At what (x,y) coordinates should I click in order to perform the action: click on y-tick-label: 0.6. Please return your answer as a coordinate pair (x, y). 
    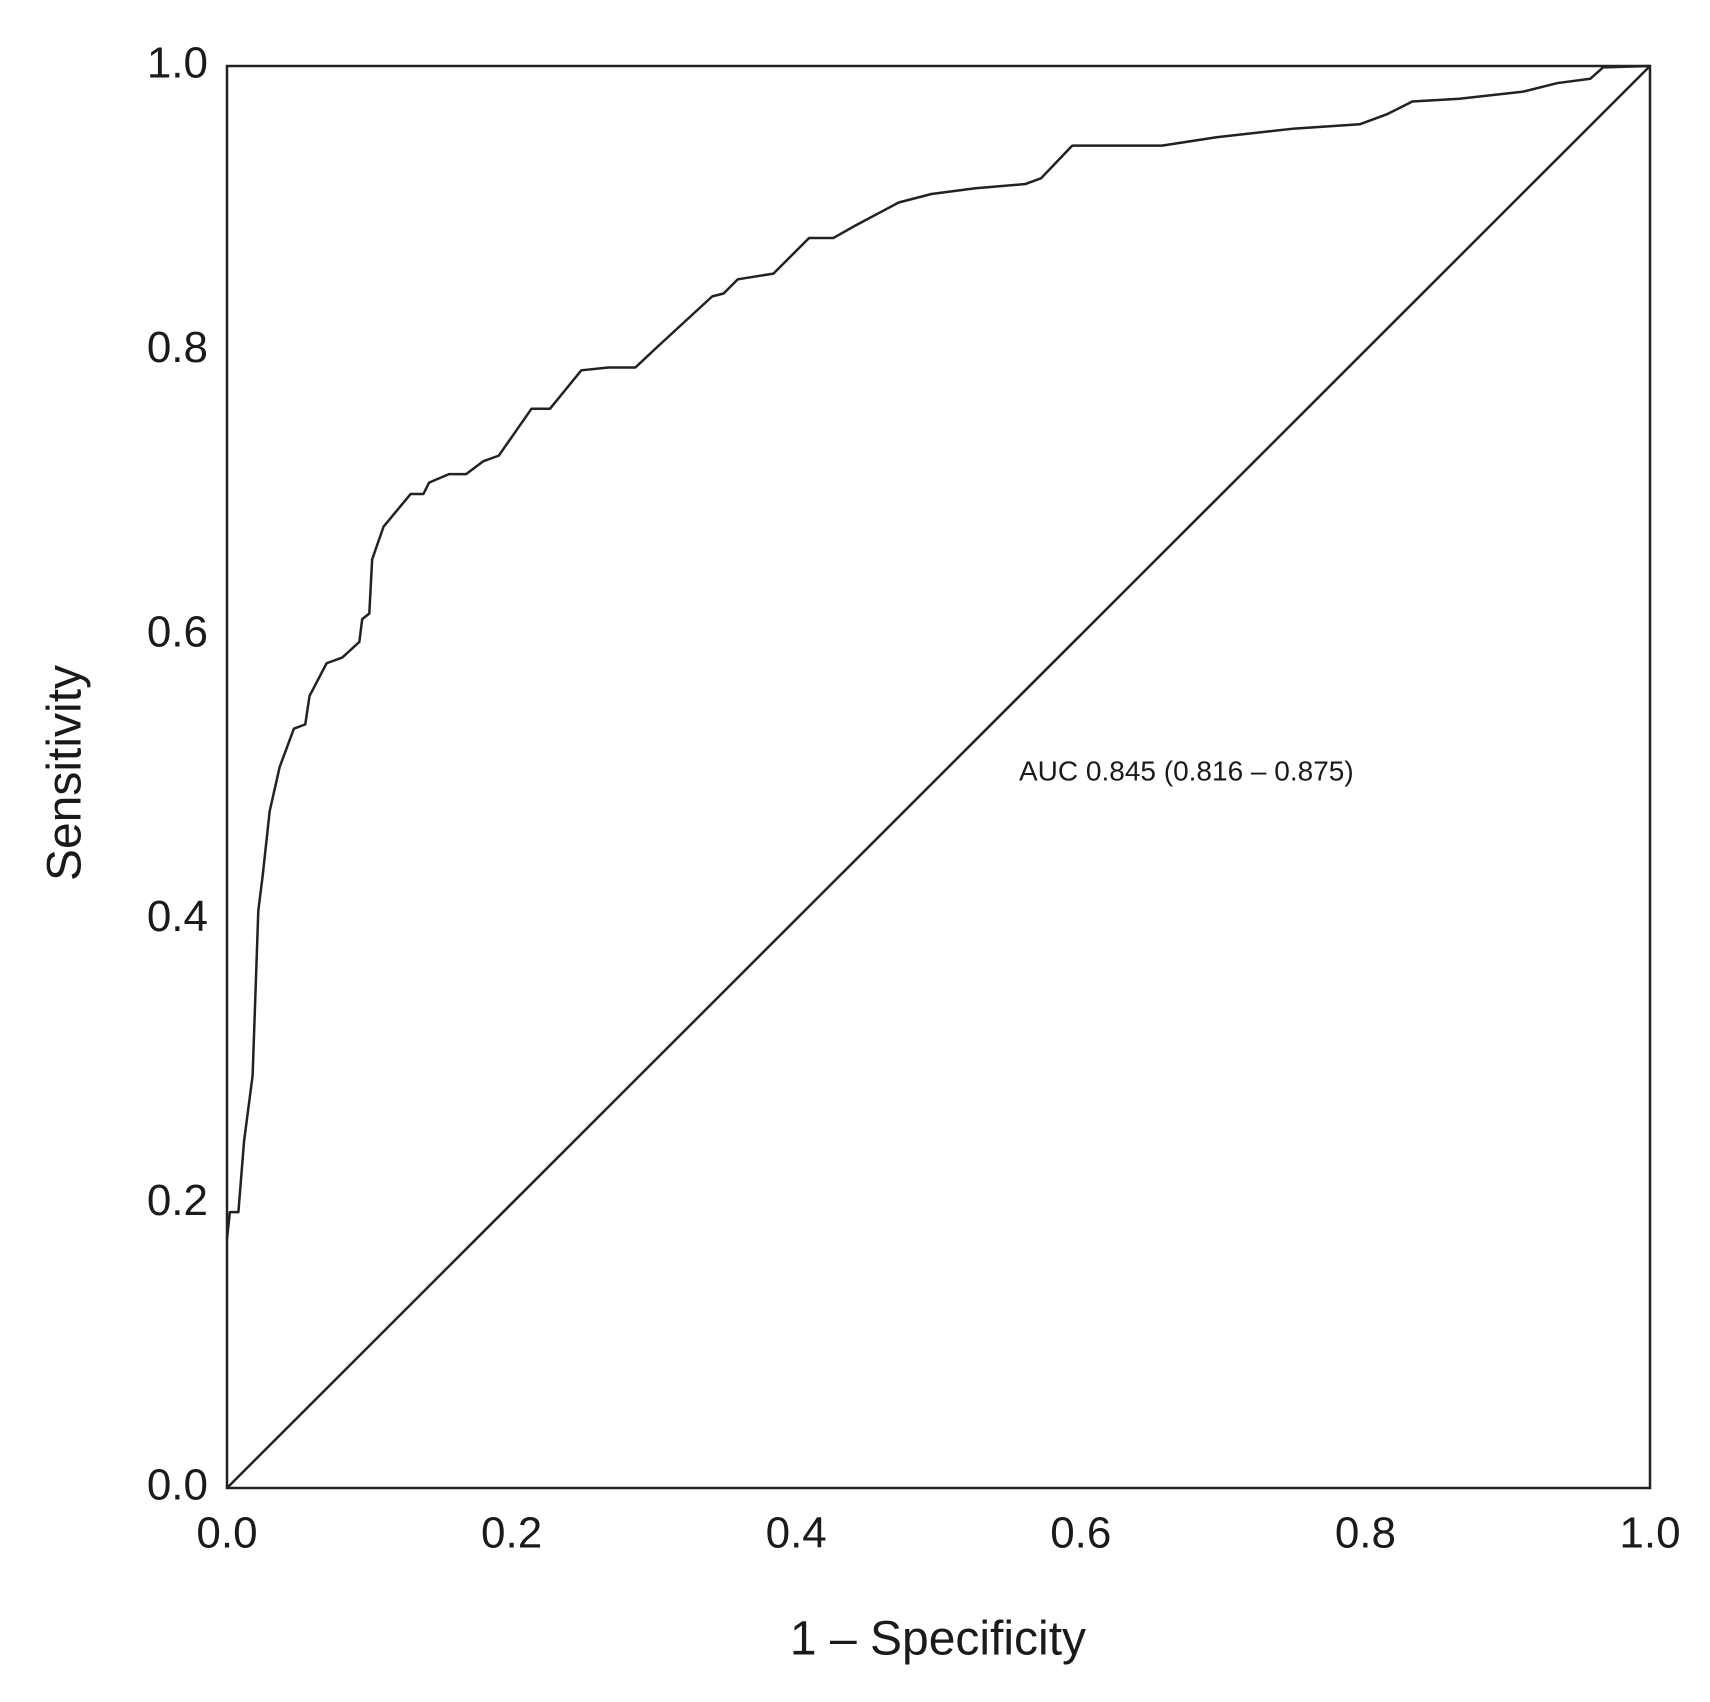
    Looking at the image, I should click on (177, 631).